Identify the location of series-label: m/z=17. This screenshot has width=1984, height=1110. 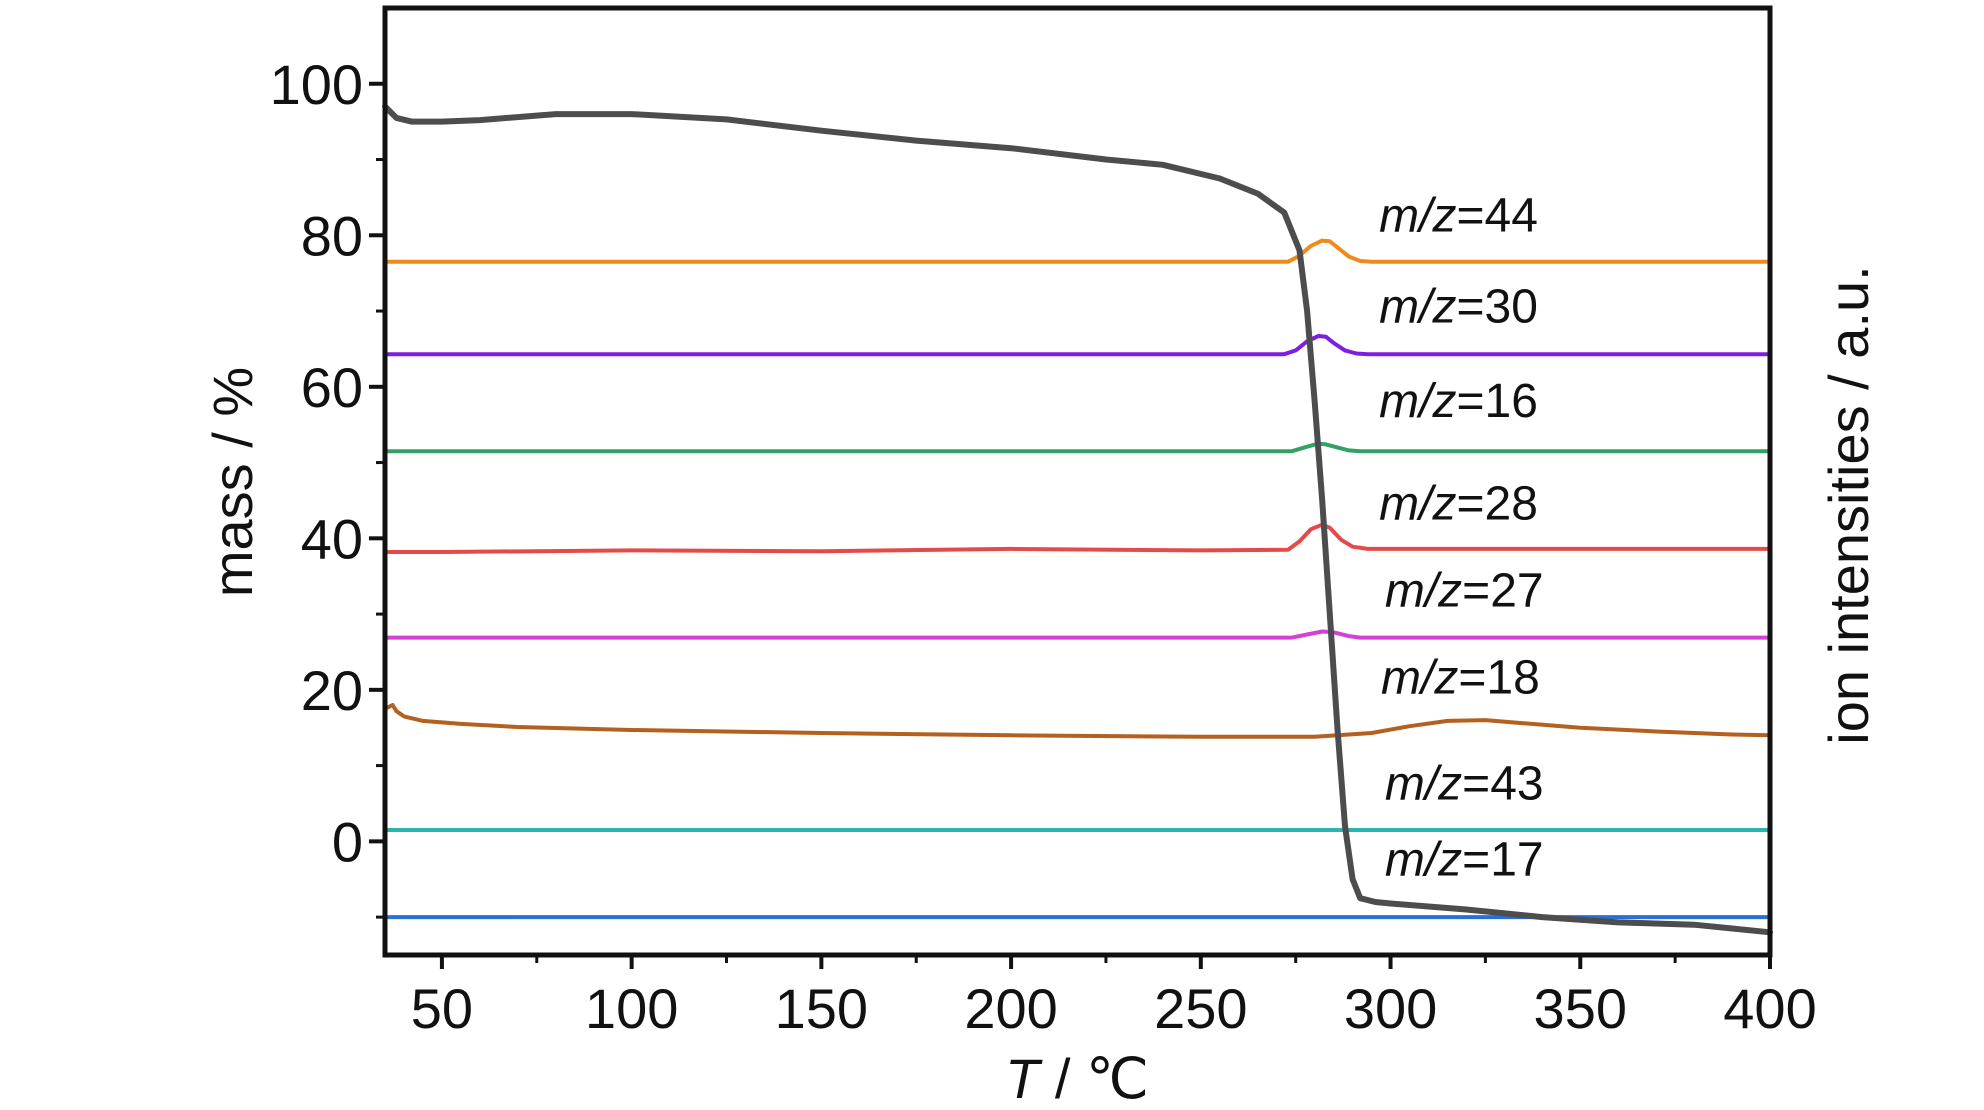
(1464, 859).